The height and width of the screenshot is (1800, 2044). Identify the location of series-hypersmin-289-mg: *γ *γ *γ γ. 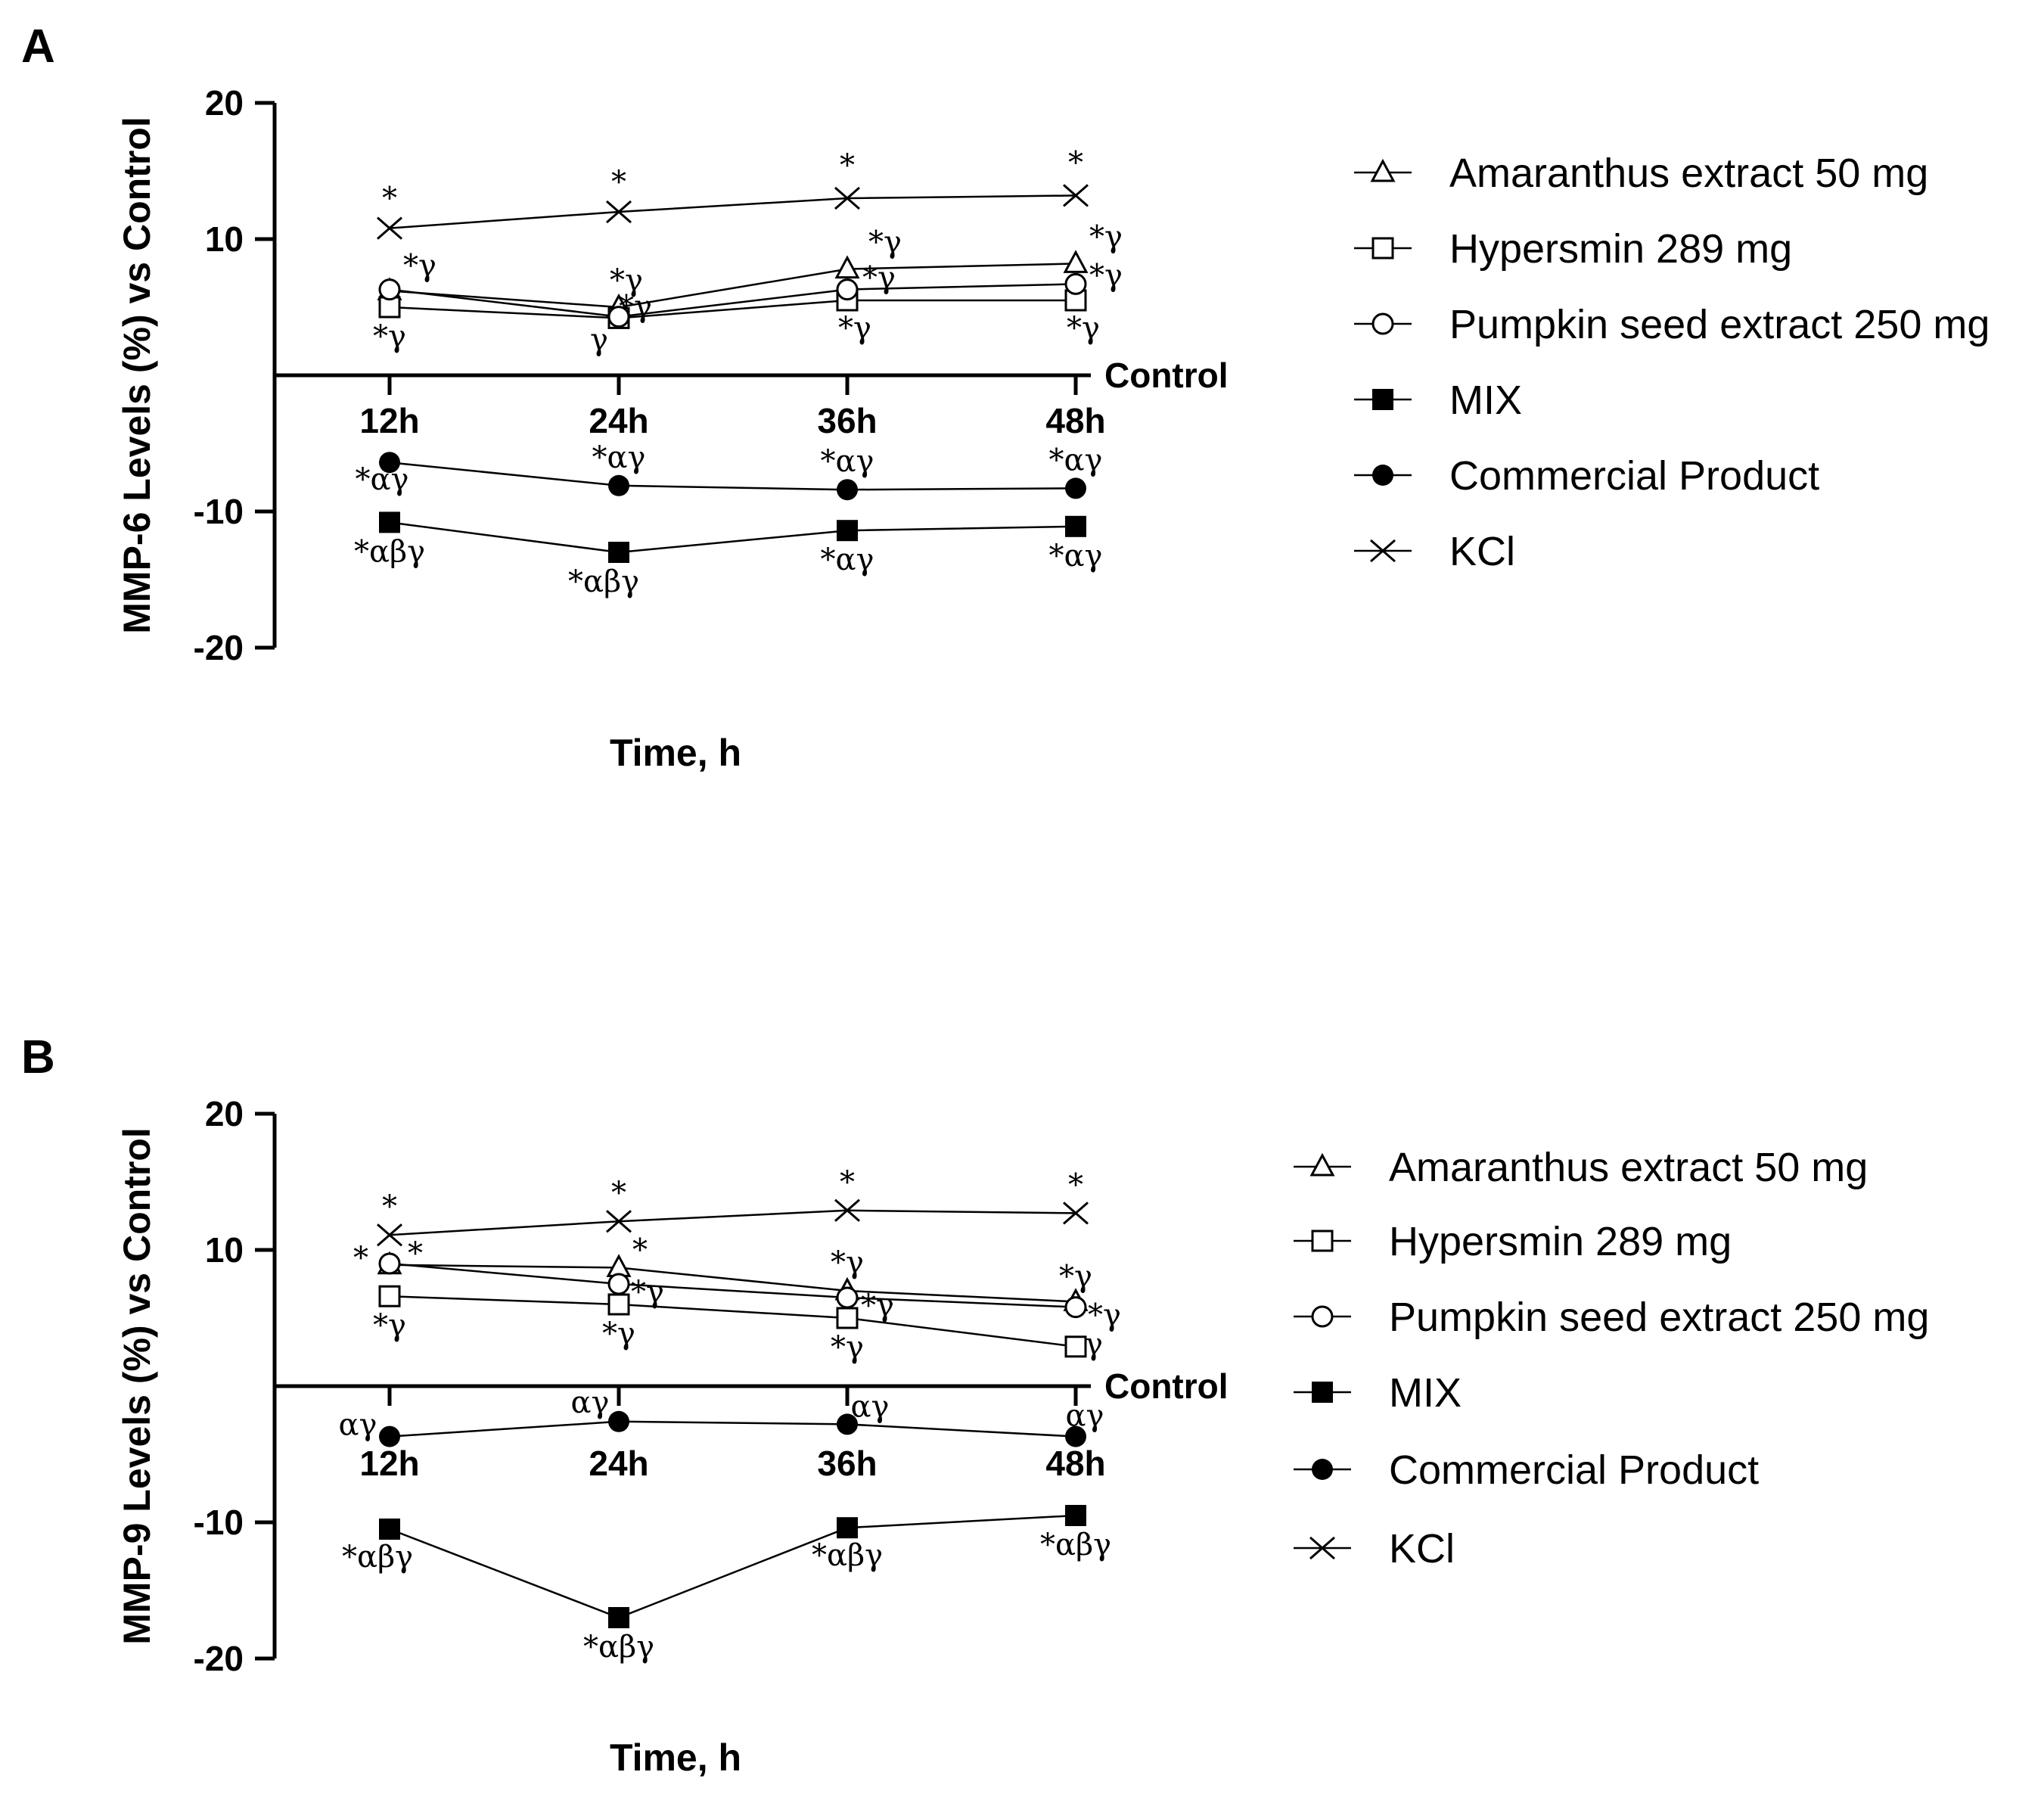
(738, 1325).